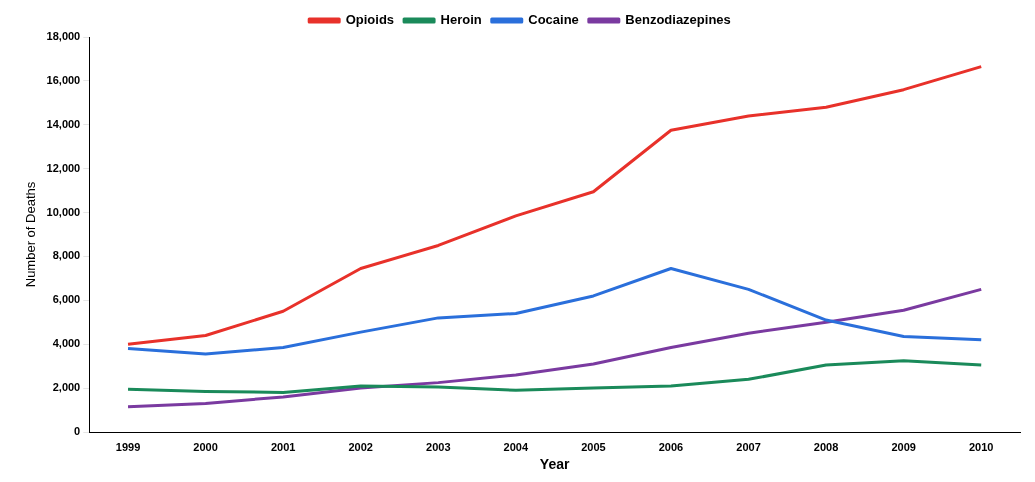 This screenshot has height=482, width=1035. What do you see at coordinates (826, 446) in the screenshot?
I see `x-tick-label: 2008` at bounding box center [826, 446].